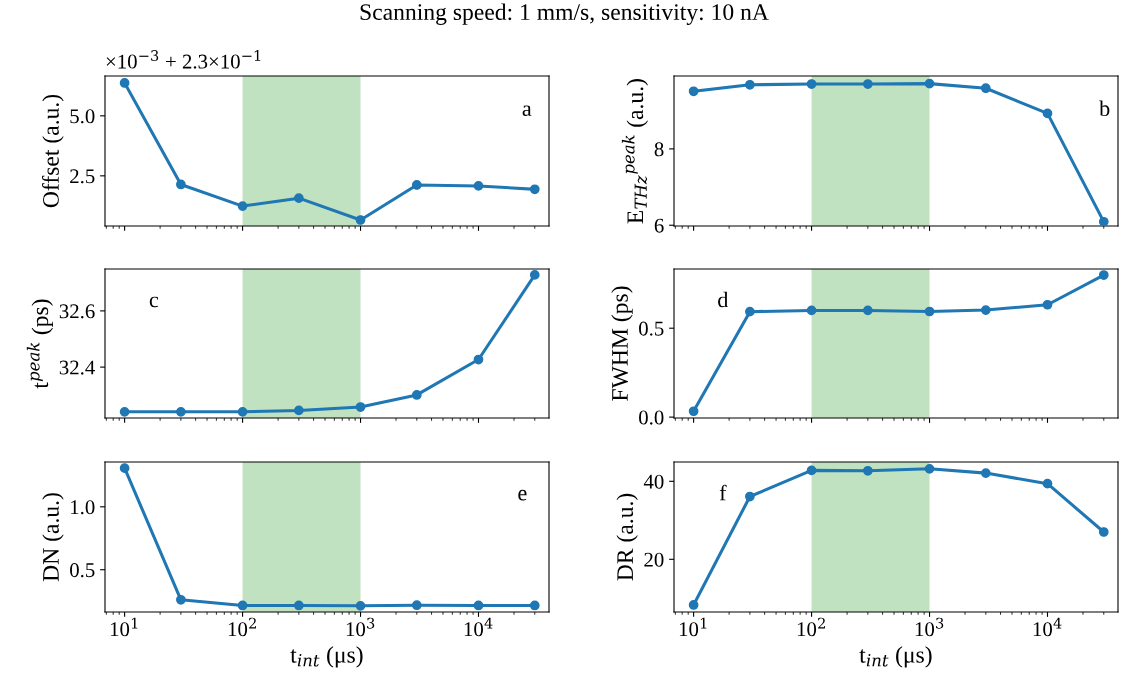 The width and height of the screenshot is (1128, 690). I want to click on annotation: f, so click(723, 492).